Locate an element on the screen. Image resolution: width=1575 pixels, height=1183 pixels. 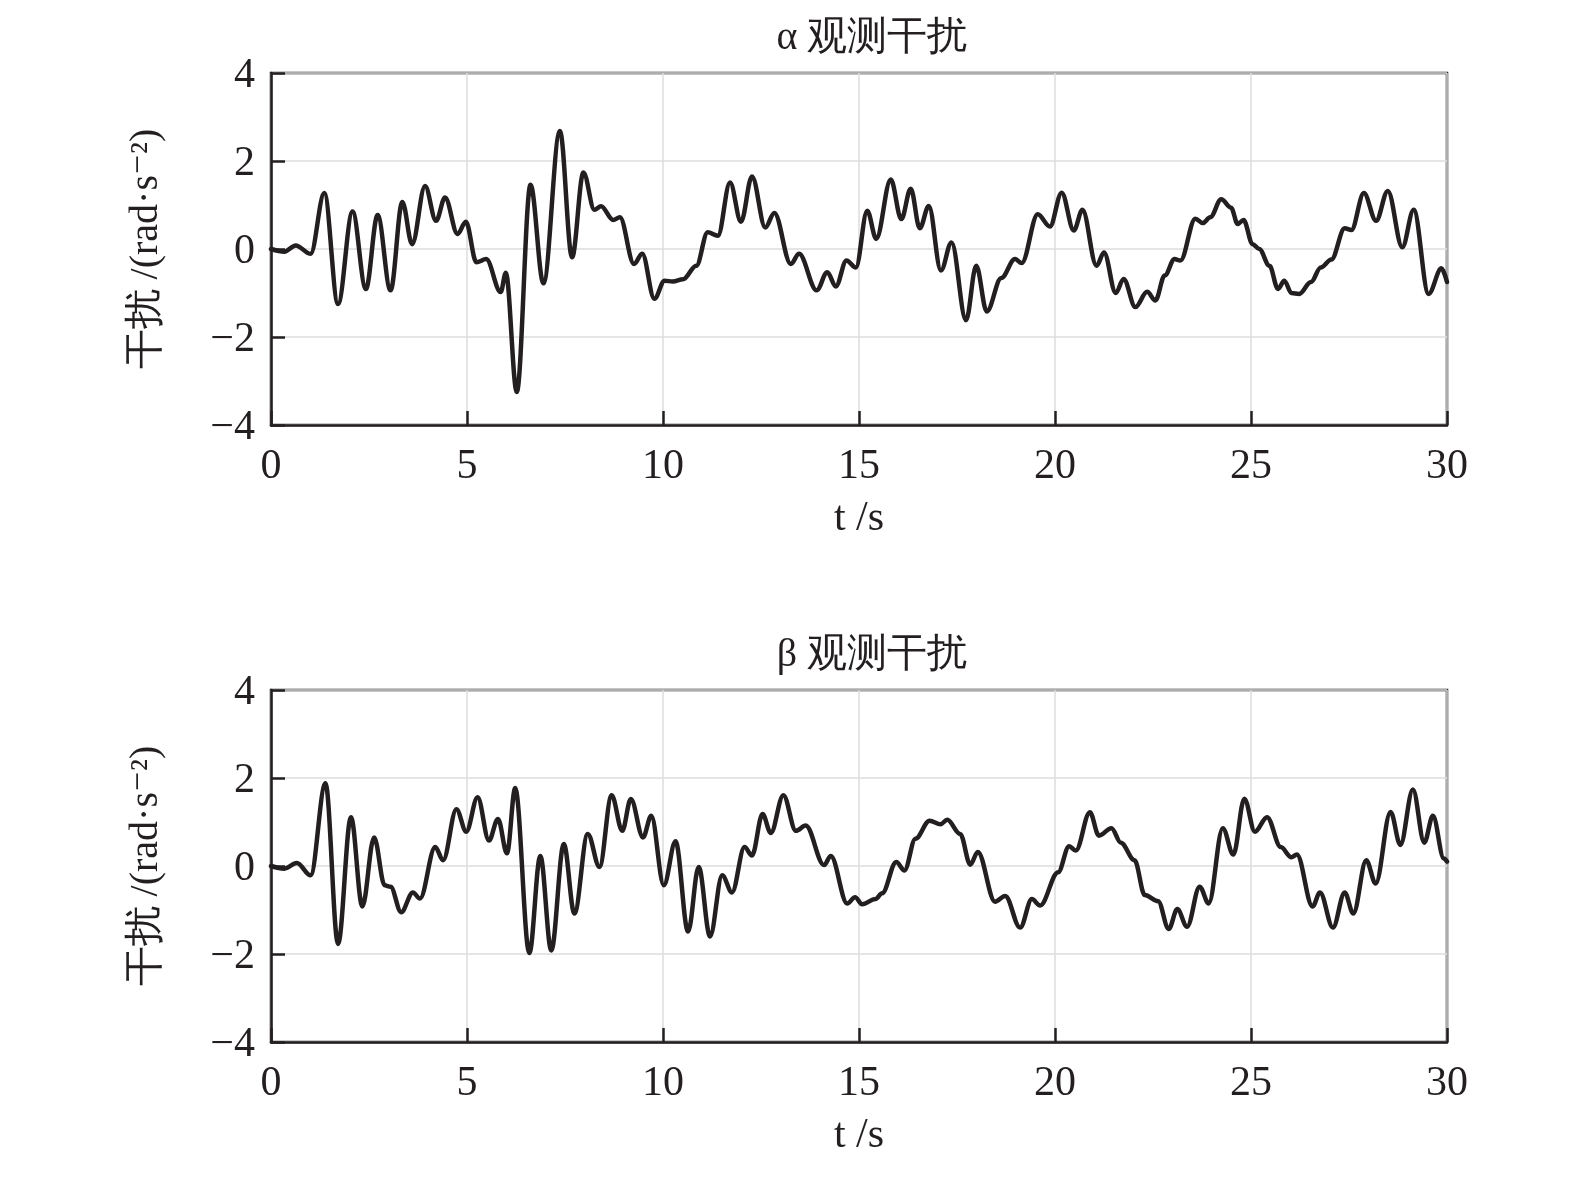
chart-title: α 观测干扰 is located at coordinates (872, 35).